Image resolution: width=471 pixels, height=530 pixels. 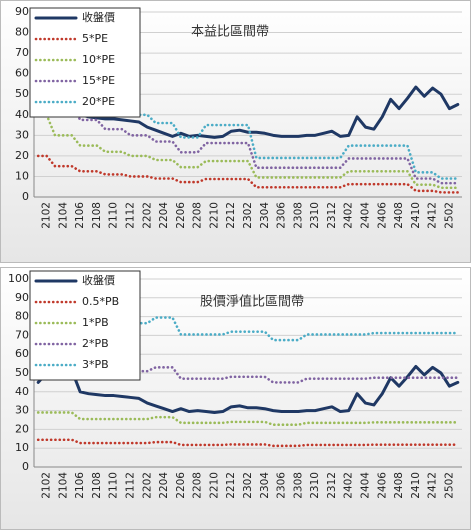 I want to click on legend-label: 0.5*PB, so click(x=100, y=301).